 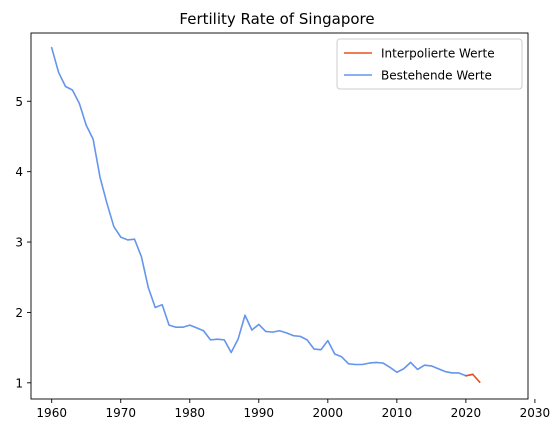 What do you see at coordinates (397, 413) in the screenshot?
I see `x-tick-label: 2010` at bounding box center [397, 413].